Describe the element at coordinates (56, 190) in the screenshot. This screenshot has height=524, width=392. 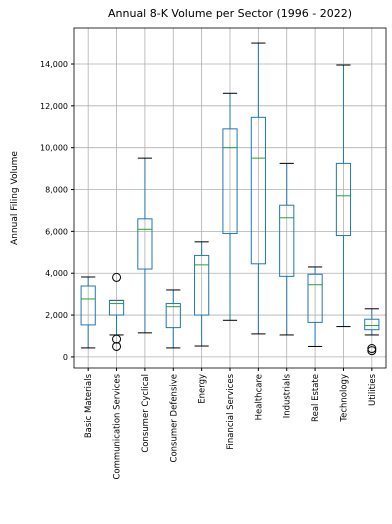
I see `y-tick-label: 8,000` at that location.